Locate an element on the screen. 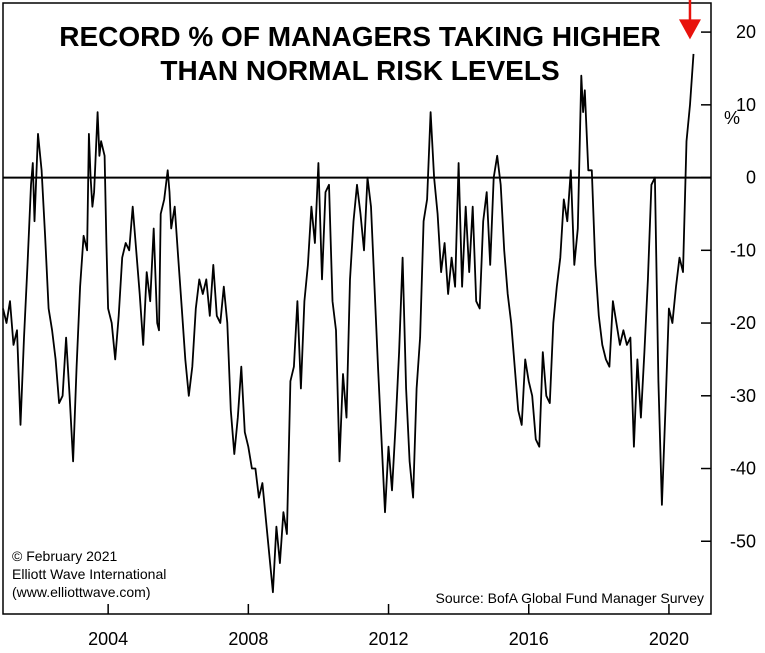  y-tick-label: -50 is located at coordinates (743, 541).